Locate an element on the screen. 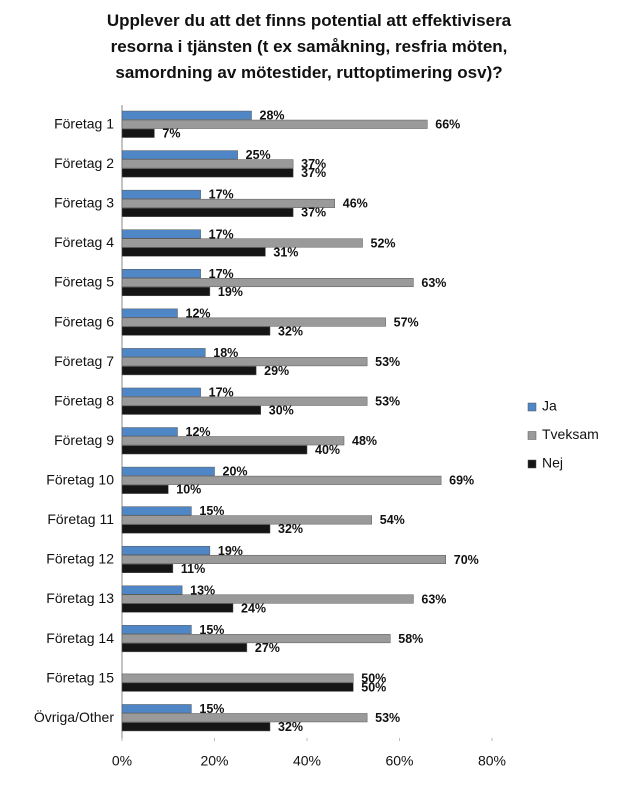 The height and width of the screenshot is (789, 618). x-tick-label: 20% is located at coordinates (214, 761).